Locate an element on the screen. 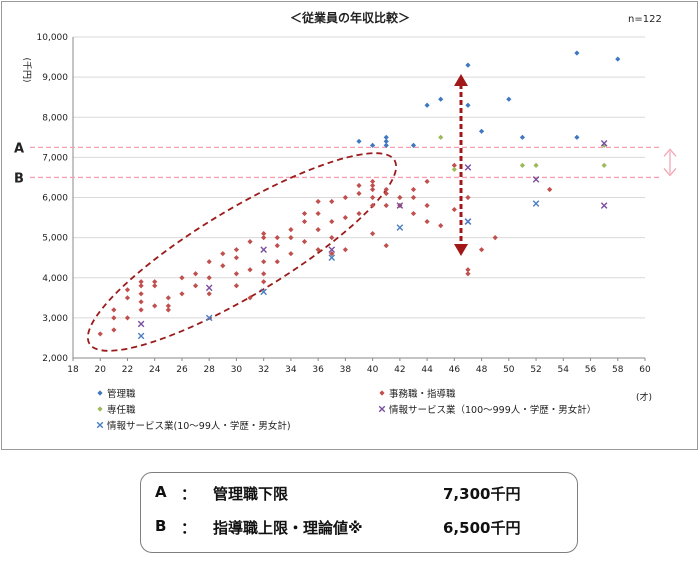 This screenshot has height=561, width=700. x-axis-label: (才) is located at coordinates (644, 397).